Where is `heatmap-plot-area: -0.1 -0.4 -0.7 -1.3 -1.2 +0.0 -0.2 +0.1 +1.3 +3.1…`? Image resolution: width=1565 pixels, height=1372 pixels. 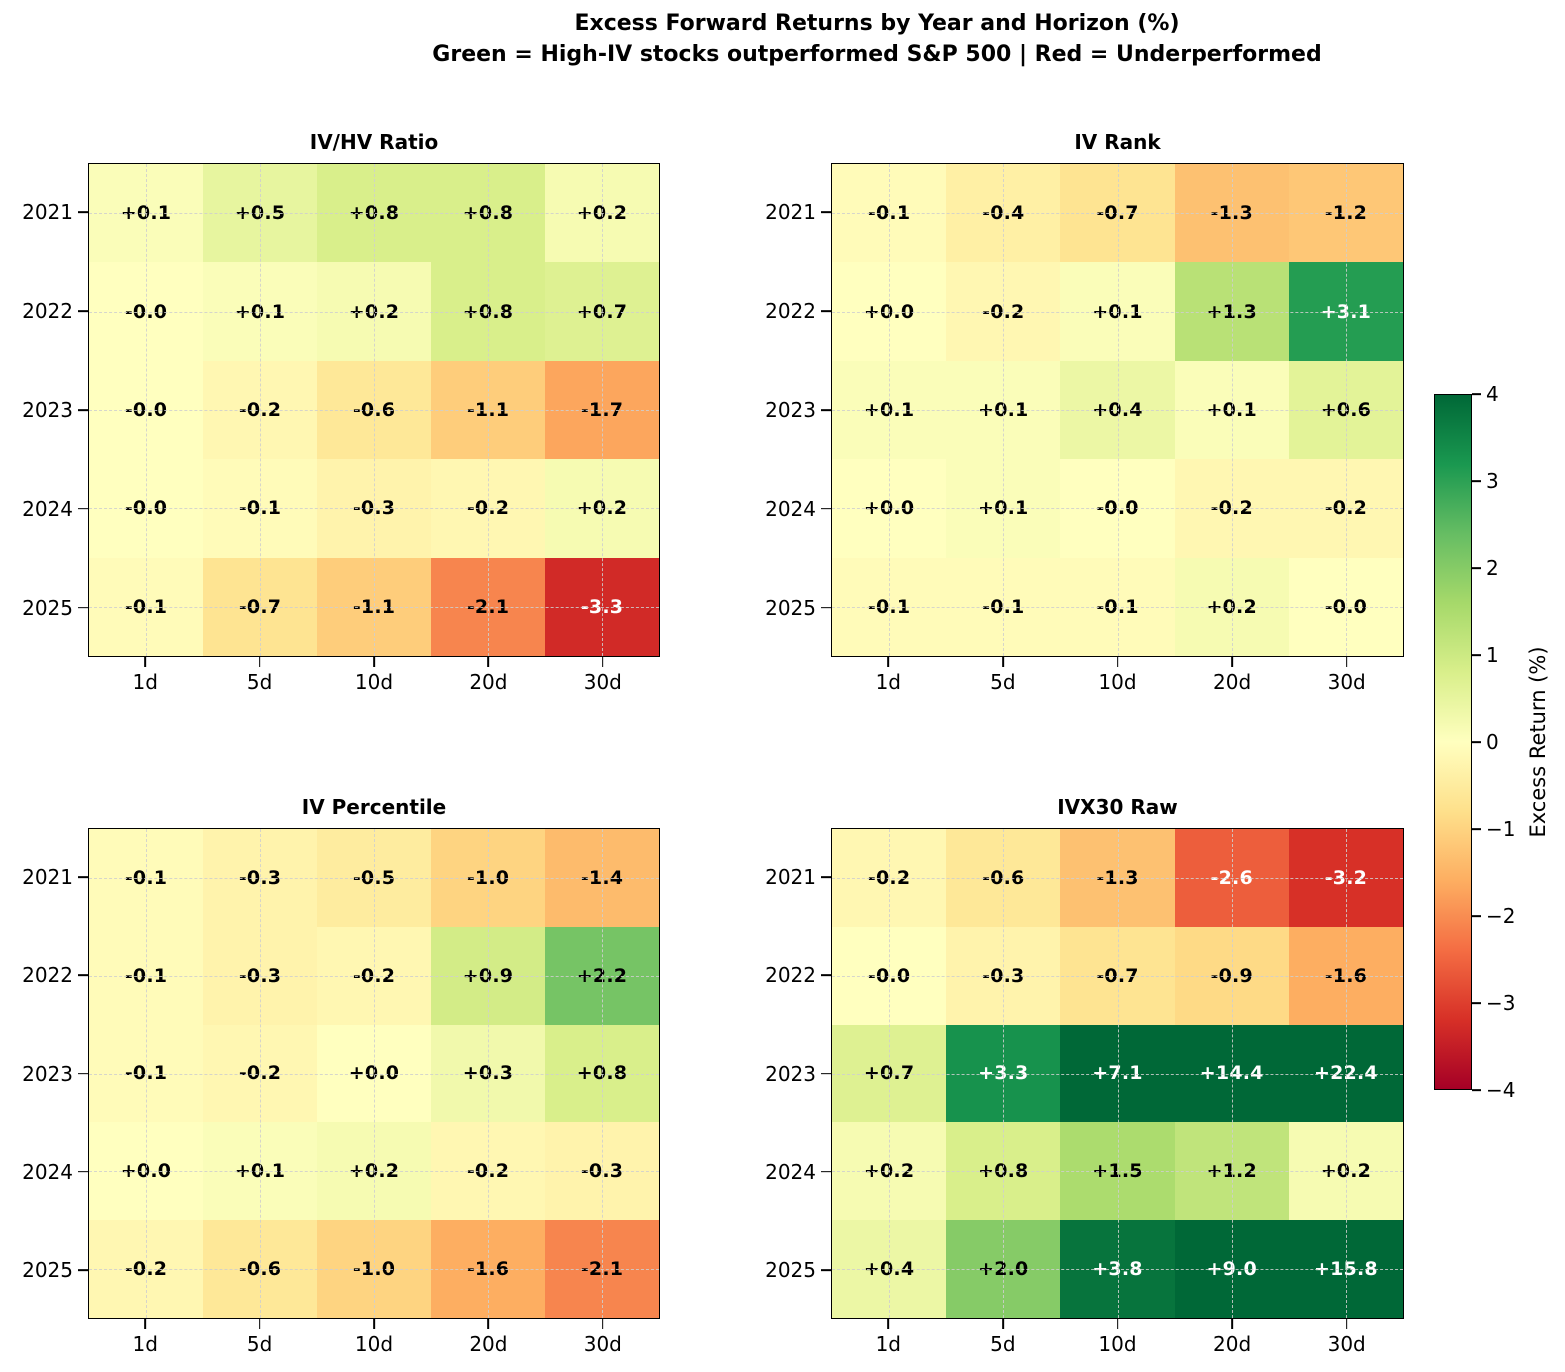 heatmap-plot-area: -0.1 -0.4 -0.7 -1.3 -1.2 +0.0 -0.2 +0.1 +1.3 +3.1… is located at coordinates (1117, 410).